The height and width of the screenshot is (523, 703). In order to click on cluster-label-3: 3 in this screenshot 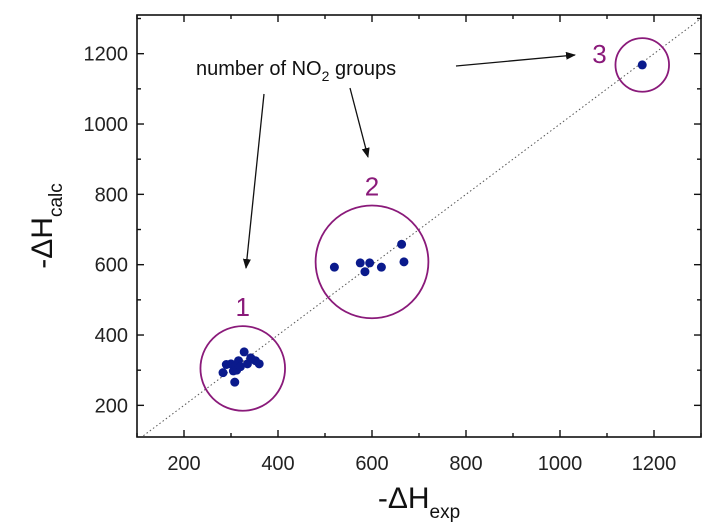, I will do `click(599, 54)`.